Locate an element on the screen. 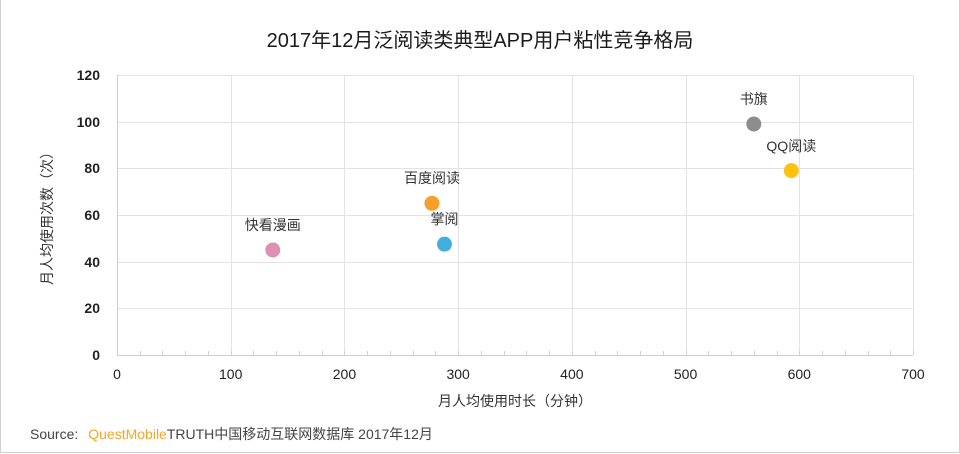 The height and width of the screenshot is (454, 960). x-tick-label: 0 is located at coordinates (117, 374).